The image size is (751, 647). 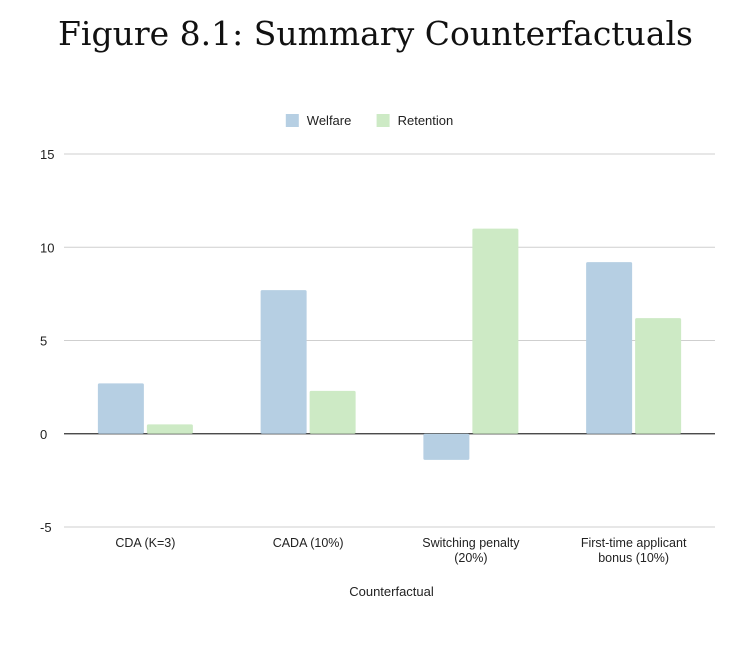 What do you see at coordinates (369, 120) in the screenshot?
I see `legend: Welfare Retention` at bounding box center [369, 120].